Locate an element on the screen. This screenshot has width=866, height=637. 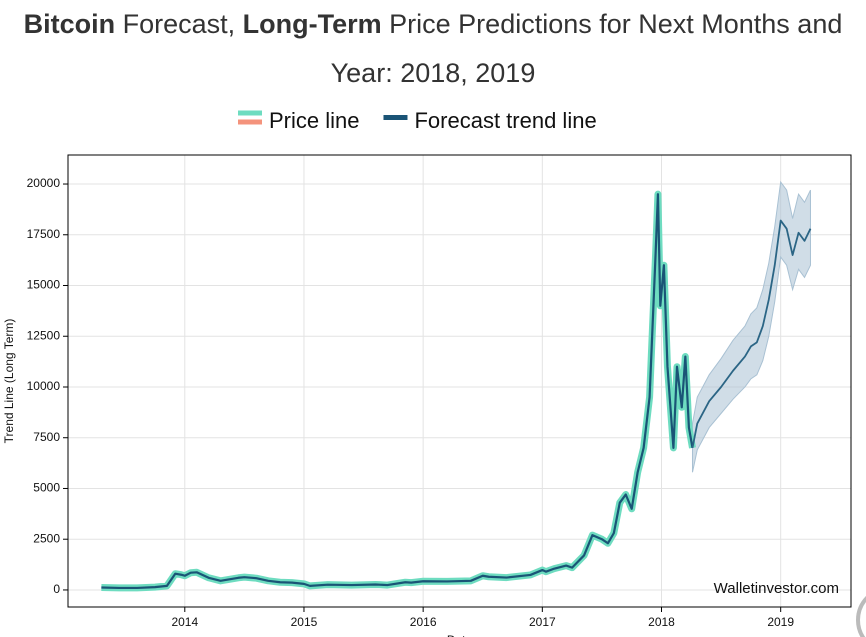
y-tick-label: 7500 is located at coordinates (46, 437).